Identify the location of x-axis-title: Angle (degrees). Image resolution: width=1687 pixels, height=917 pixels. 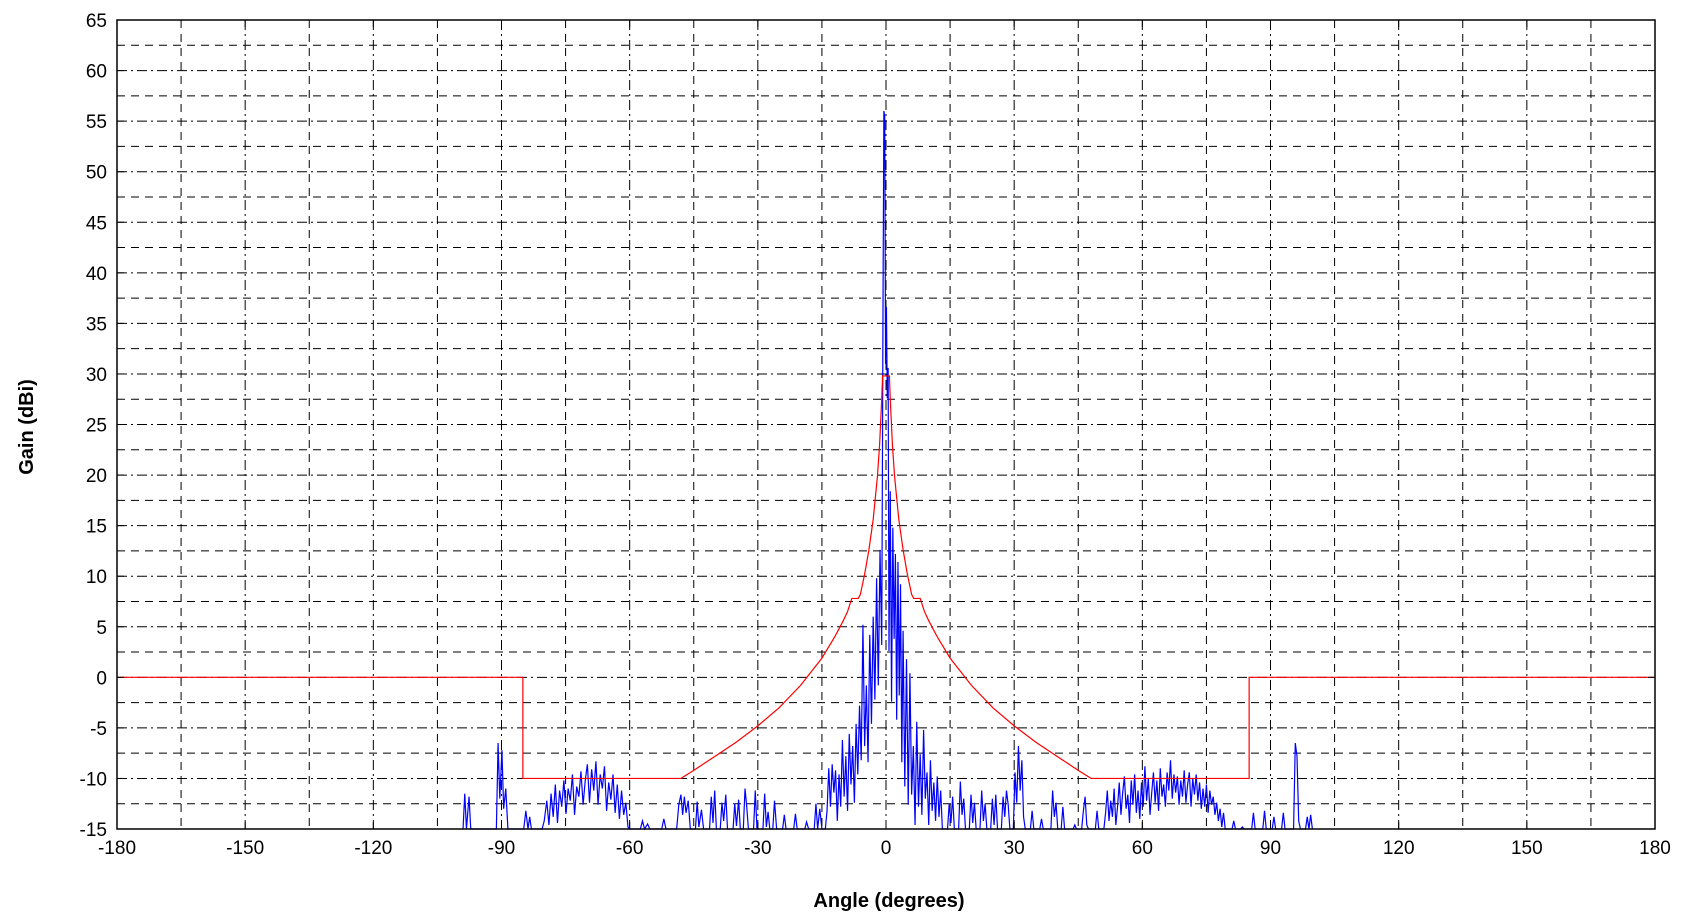
(888, 901).